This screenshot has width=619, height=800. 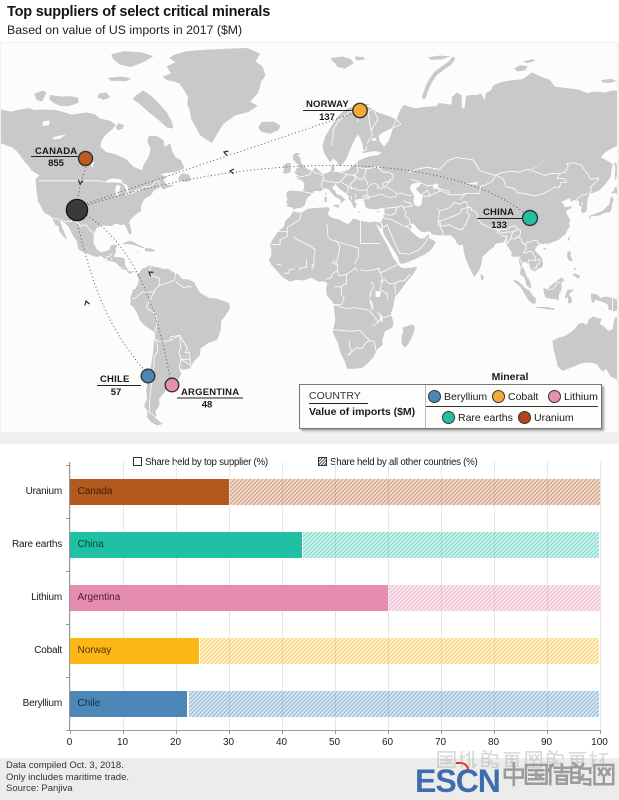 I want to click on svg-text: NORWAY, so click(x=327, y=104).